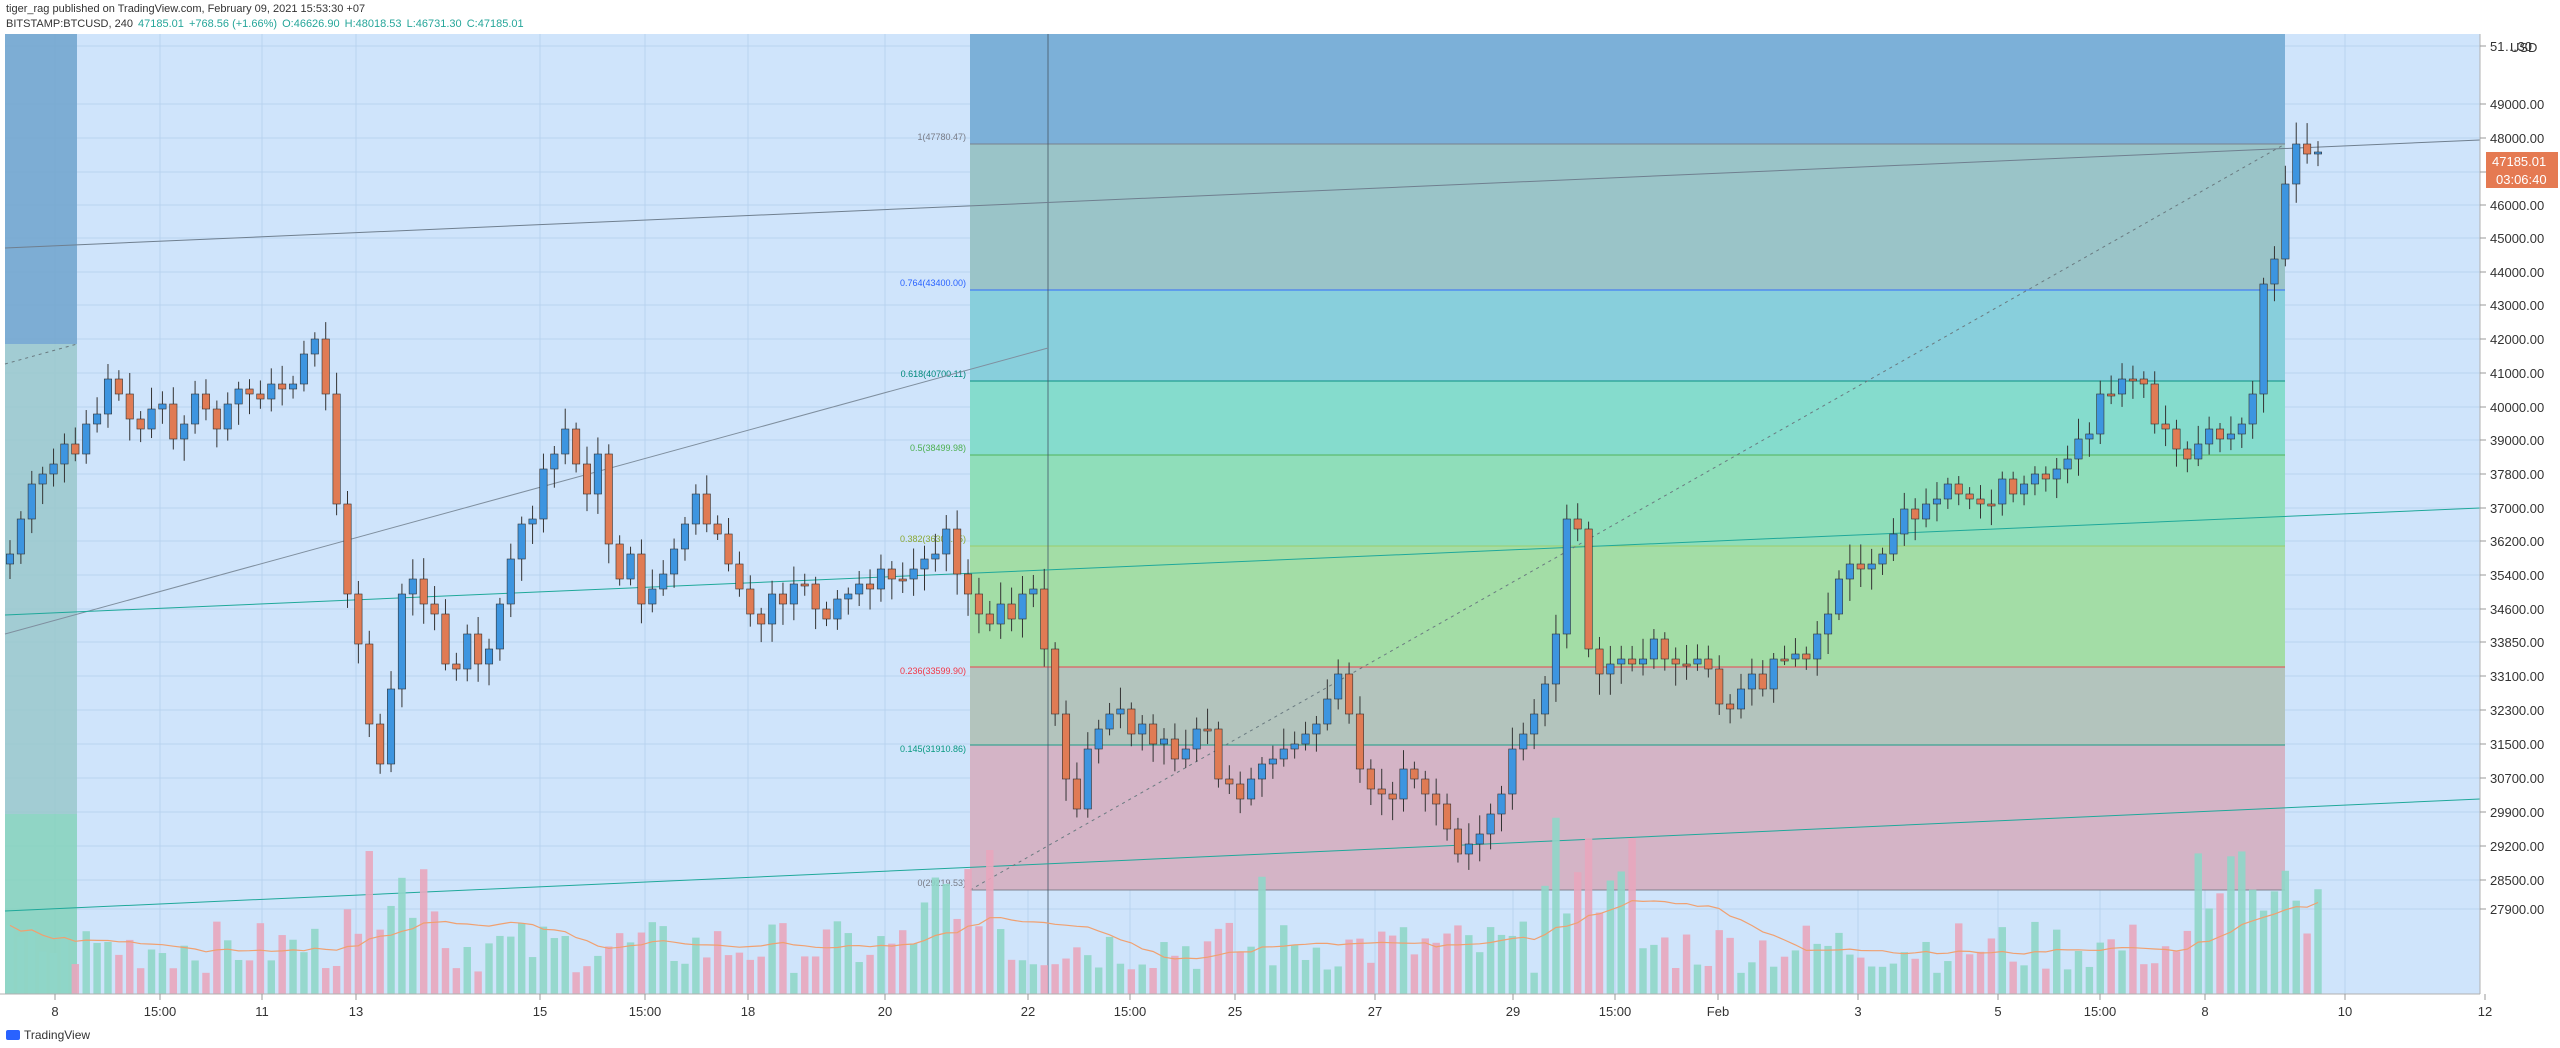 This screenshot has width=2560, height=1048. What do you see at coordinates (1280, 1036) in the screenshot?
I see `footer: TradingView` at bounding box center [1280, 1036].